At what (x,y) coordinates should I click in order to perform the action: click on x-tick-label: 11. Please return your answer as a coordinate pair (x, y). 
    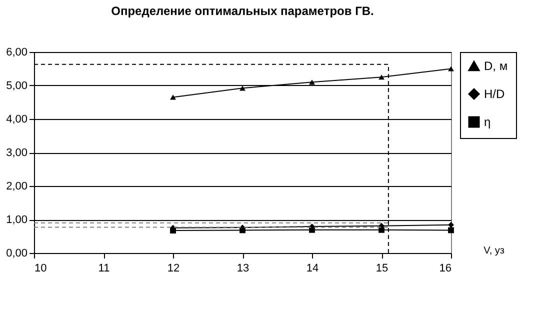
    Looking at the image, I should click on (104, 268).